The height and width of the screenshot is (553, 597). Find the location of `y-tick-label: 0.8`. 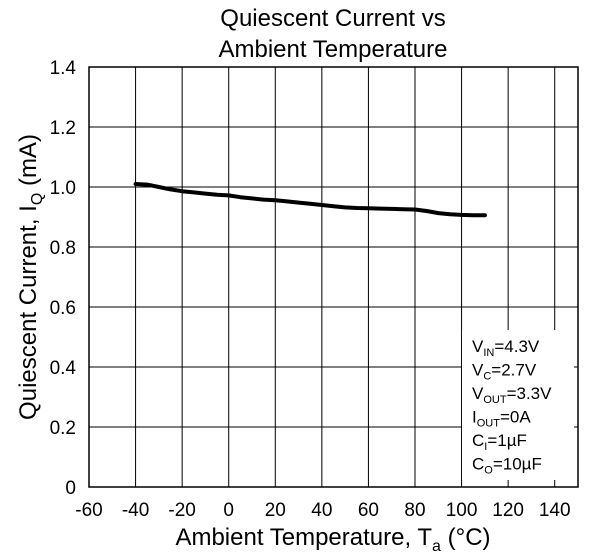

y-tick-label: 0.8 is located at coordinates (63, 248).